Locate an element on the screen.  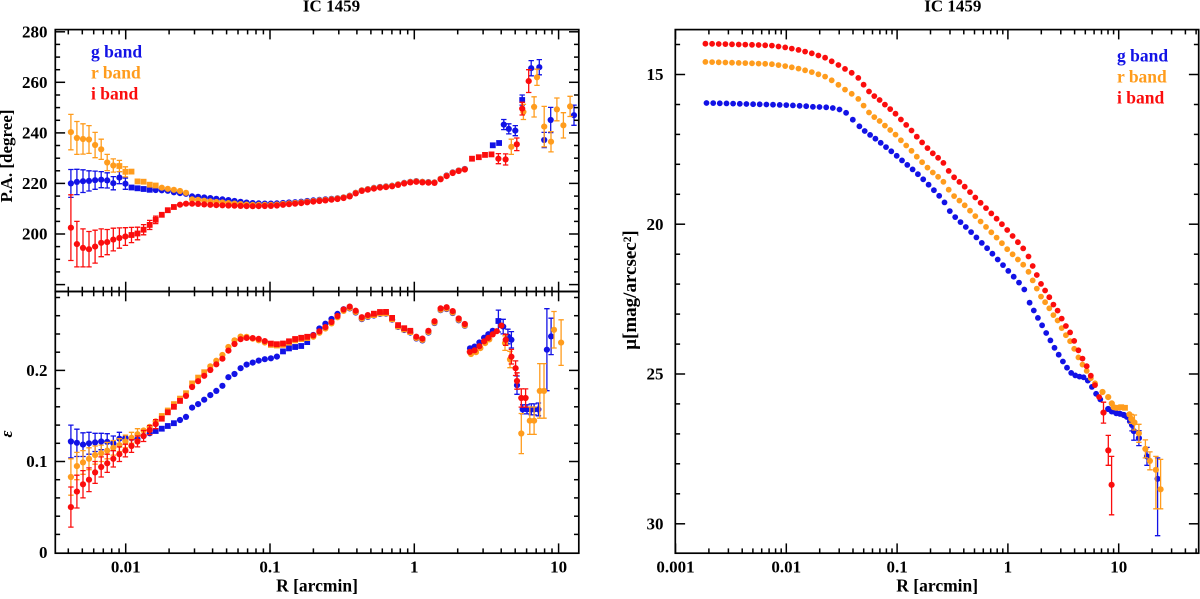
svg-text: 30 is located at coordinates (655, 523).